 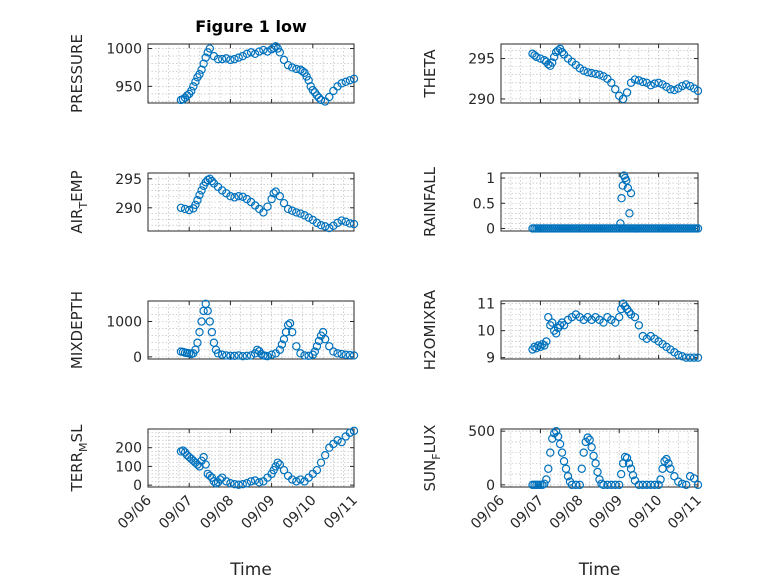 What do you see at coordinates (79, 201) in the screenshot?
I see `y-axis-label: AIRTEMP` at bounding box center [79, 201].